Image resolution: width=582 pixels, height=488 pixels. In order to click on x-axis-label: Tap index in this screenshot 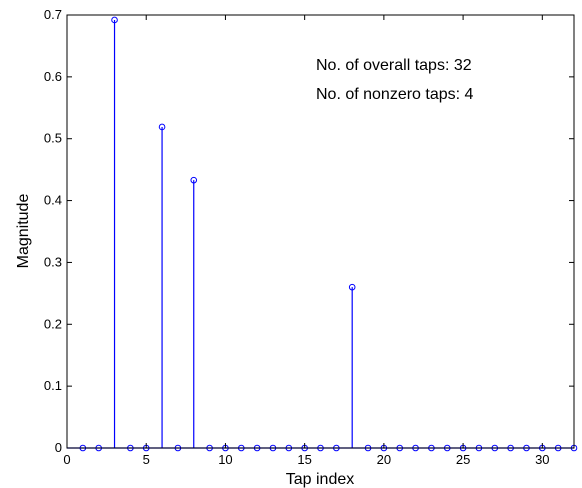, I will do `click(320, 479)`.